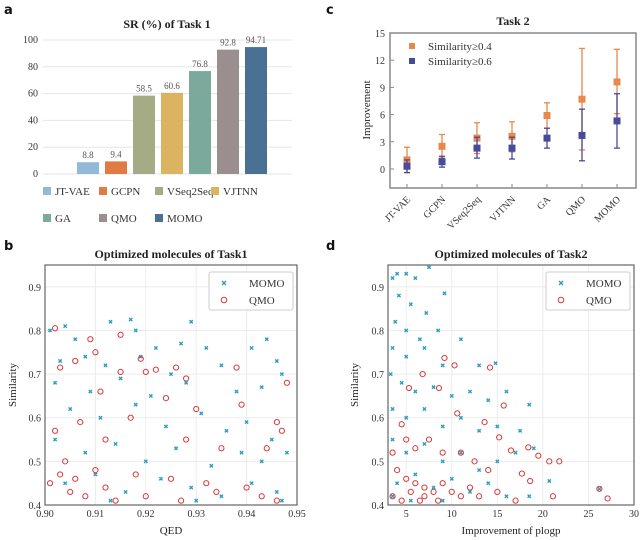 The width and height of the screenshot is (640, 540). Describe the element at coordinates (30, 40) in the screenshot. I see `y-tick-label: 100` at that location.